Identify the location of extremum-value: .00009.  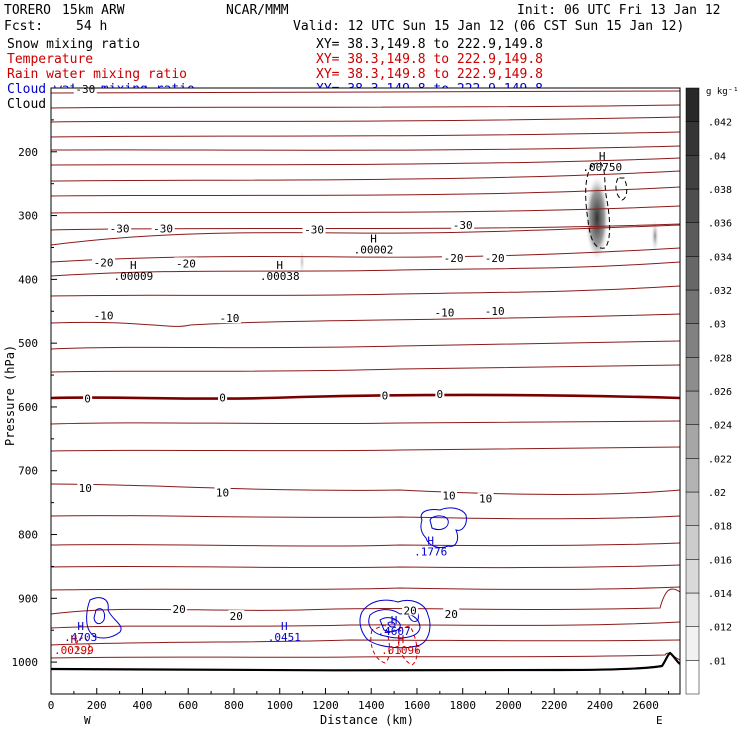
(133, 276).